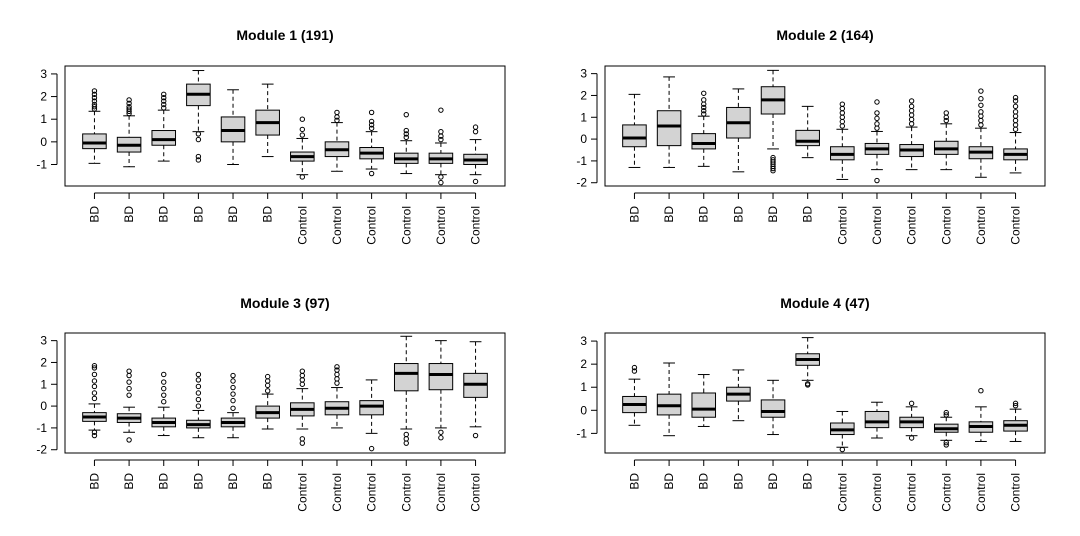 This screenshot has height=536, width=1080. What do you see at coordinates (41, 450) in the screenshot?
I see `y-tick-label: -2` at bounding box center [41, 450].